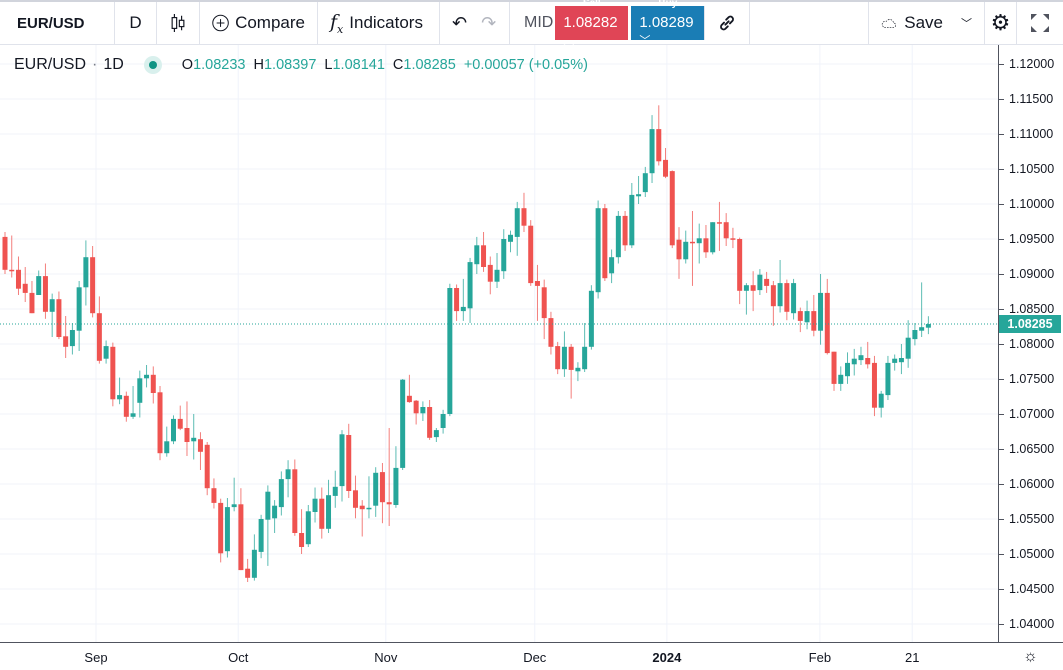 This screenshot has width=1063, height=670. I want to click on settings-button: ⚙, so click(1001, 23).